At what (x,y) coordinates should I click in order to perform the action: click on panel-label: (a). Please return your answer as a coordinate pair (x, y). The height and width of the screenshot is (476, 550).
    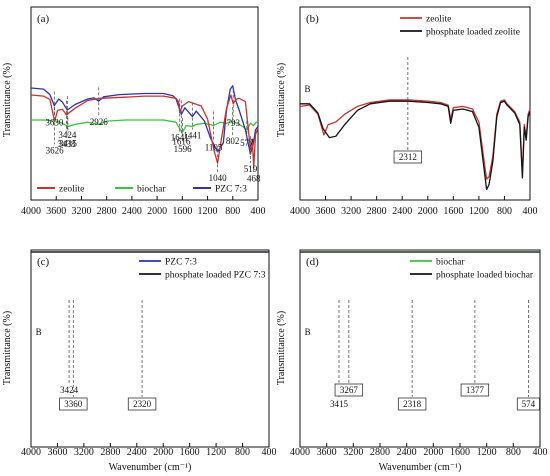
    Looking at the image, I should click on (43, 19).